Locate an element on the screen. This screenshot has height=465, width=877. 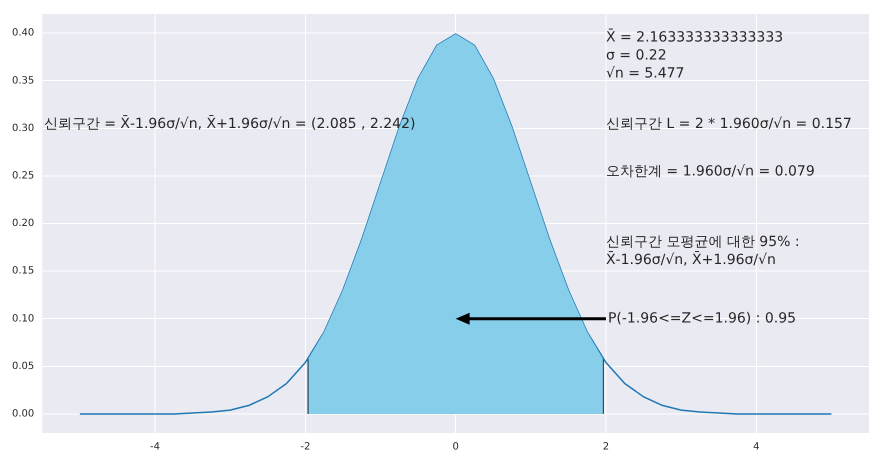
x-tick-label: 4 is located at coordinates (756, 447).